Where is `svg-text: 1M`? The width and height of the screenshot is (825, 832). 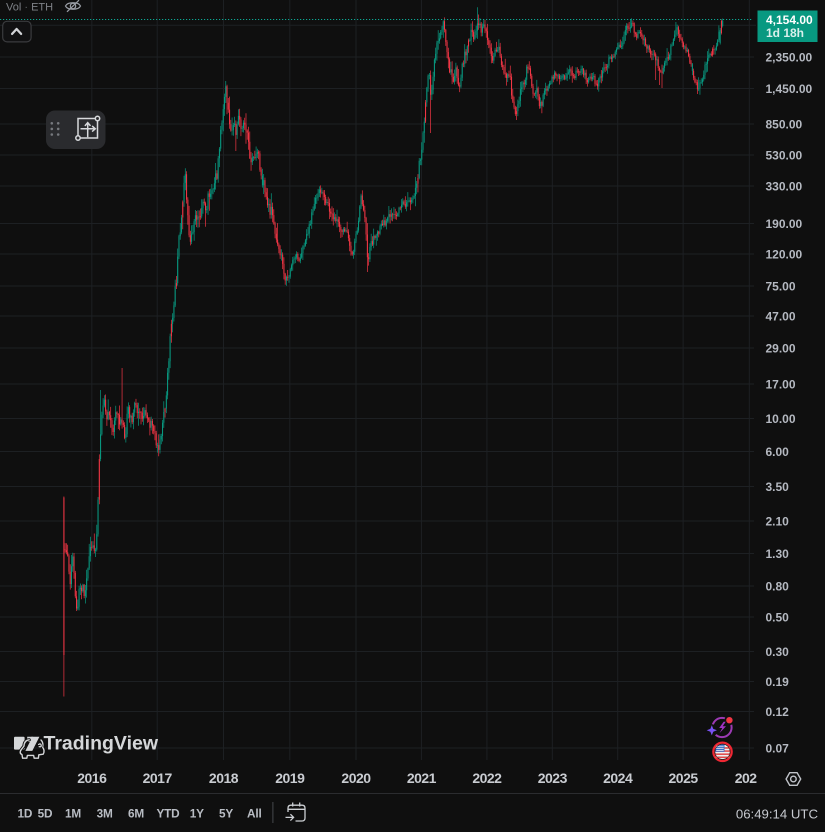
svg-text: 1M is located at coordinates (73, 814).